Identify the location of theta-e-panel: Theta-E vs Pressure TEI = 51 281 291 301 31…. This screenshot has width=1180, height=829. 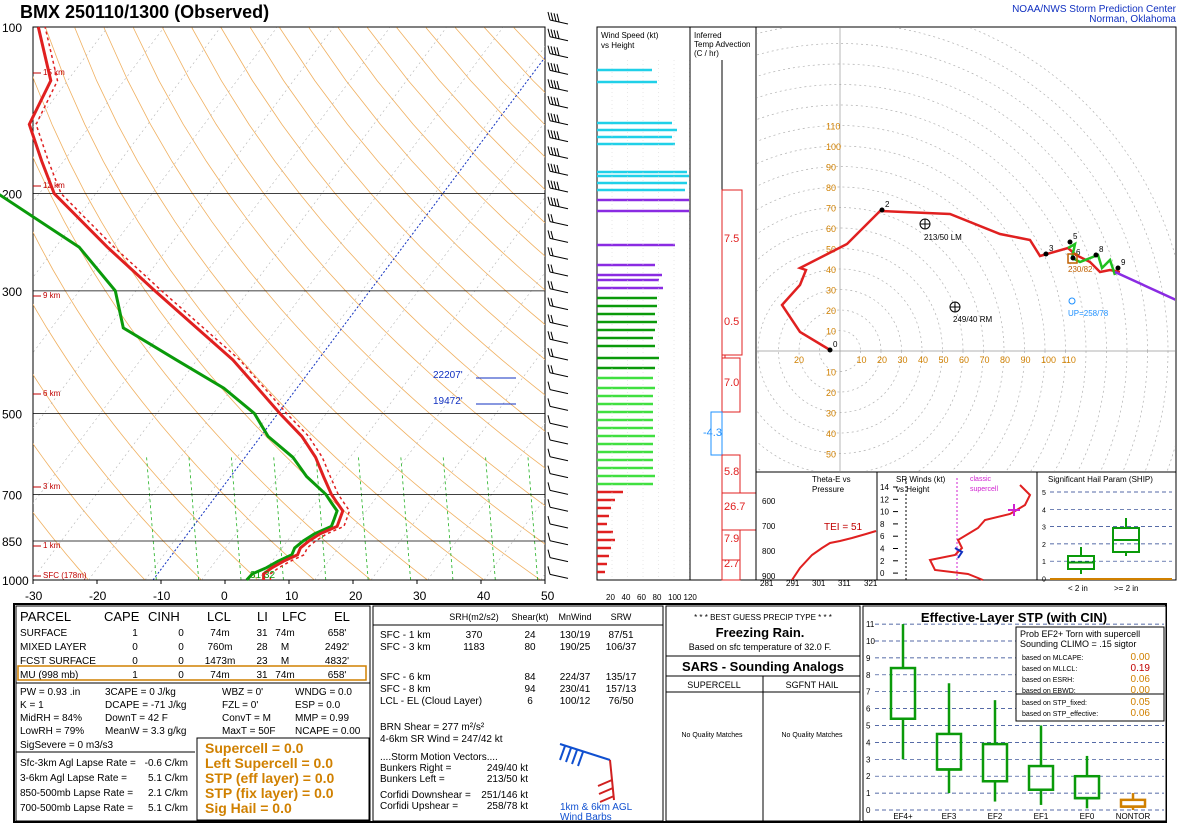
(816, 529).